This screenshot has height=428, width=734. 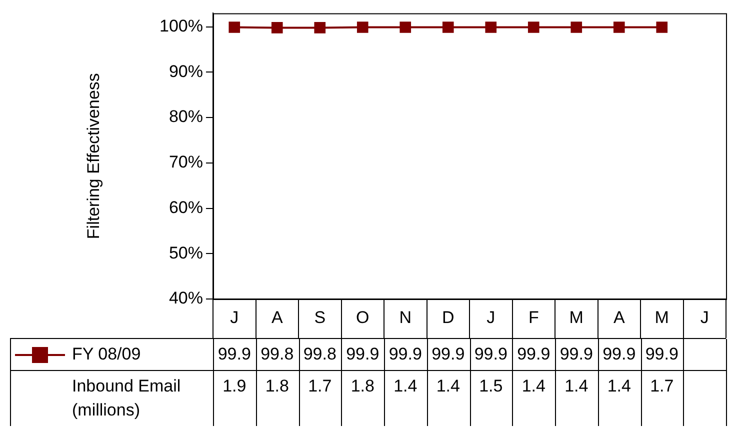 What do you see at coordinates (448, 317) in the screenshot?
I see `x-tick-label: D` at bounding box center [448, 317].